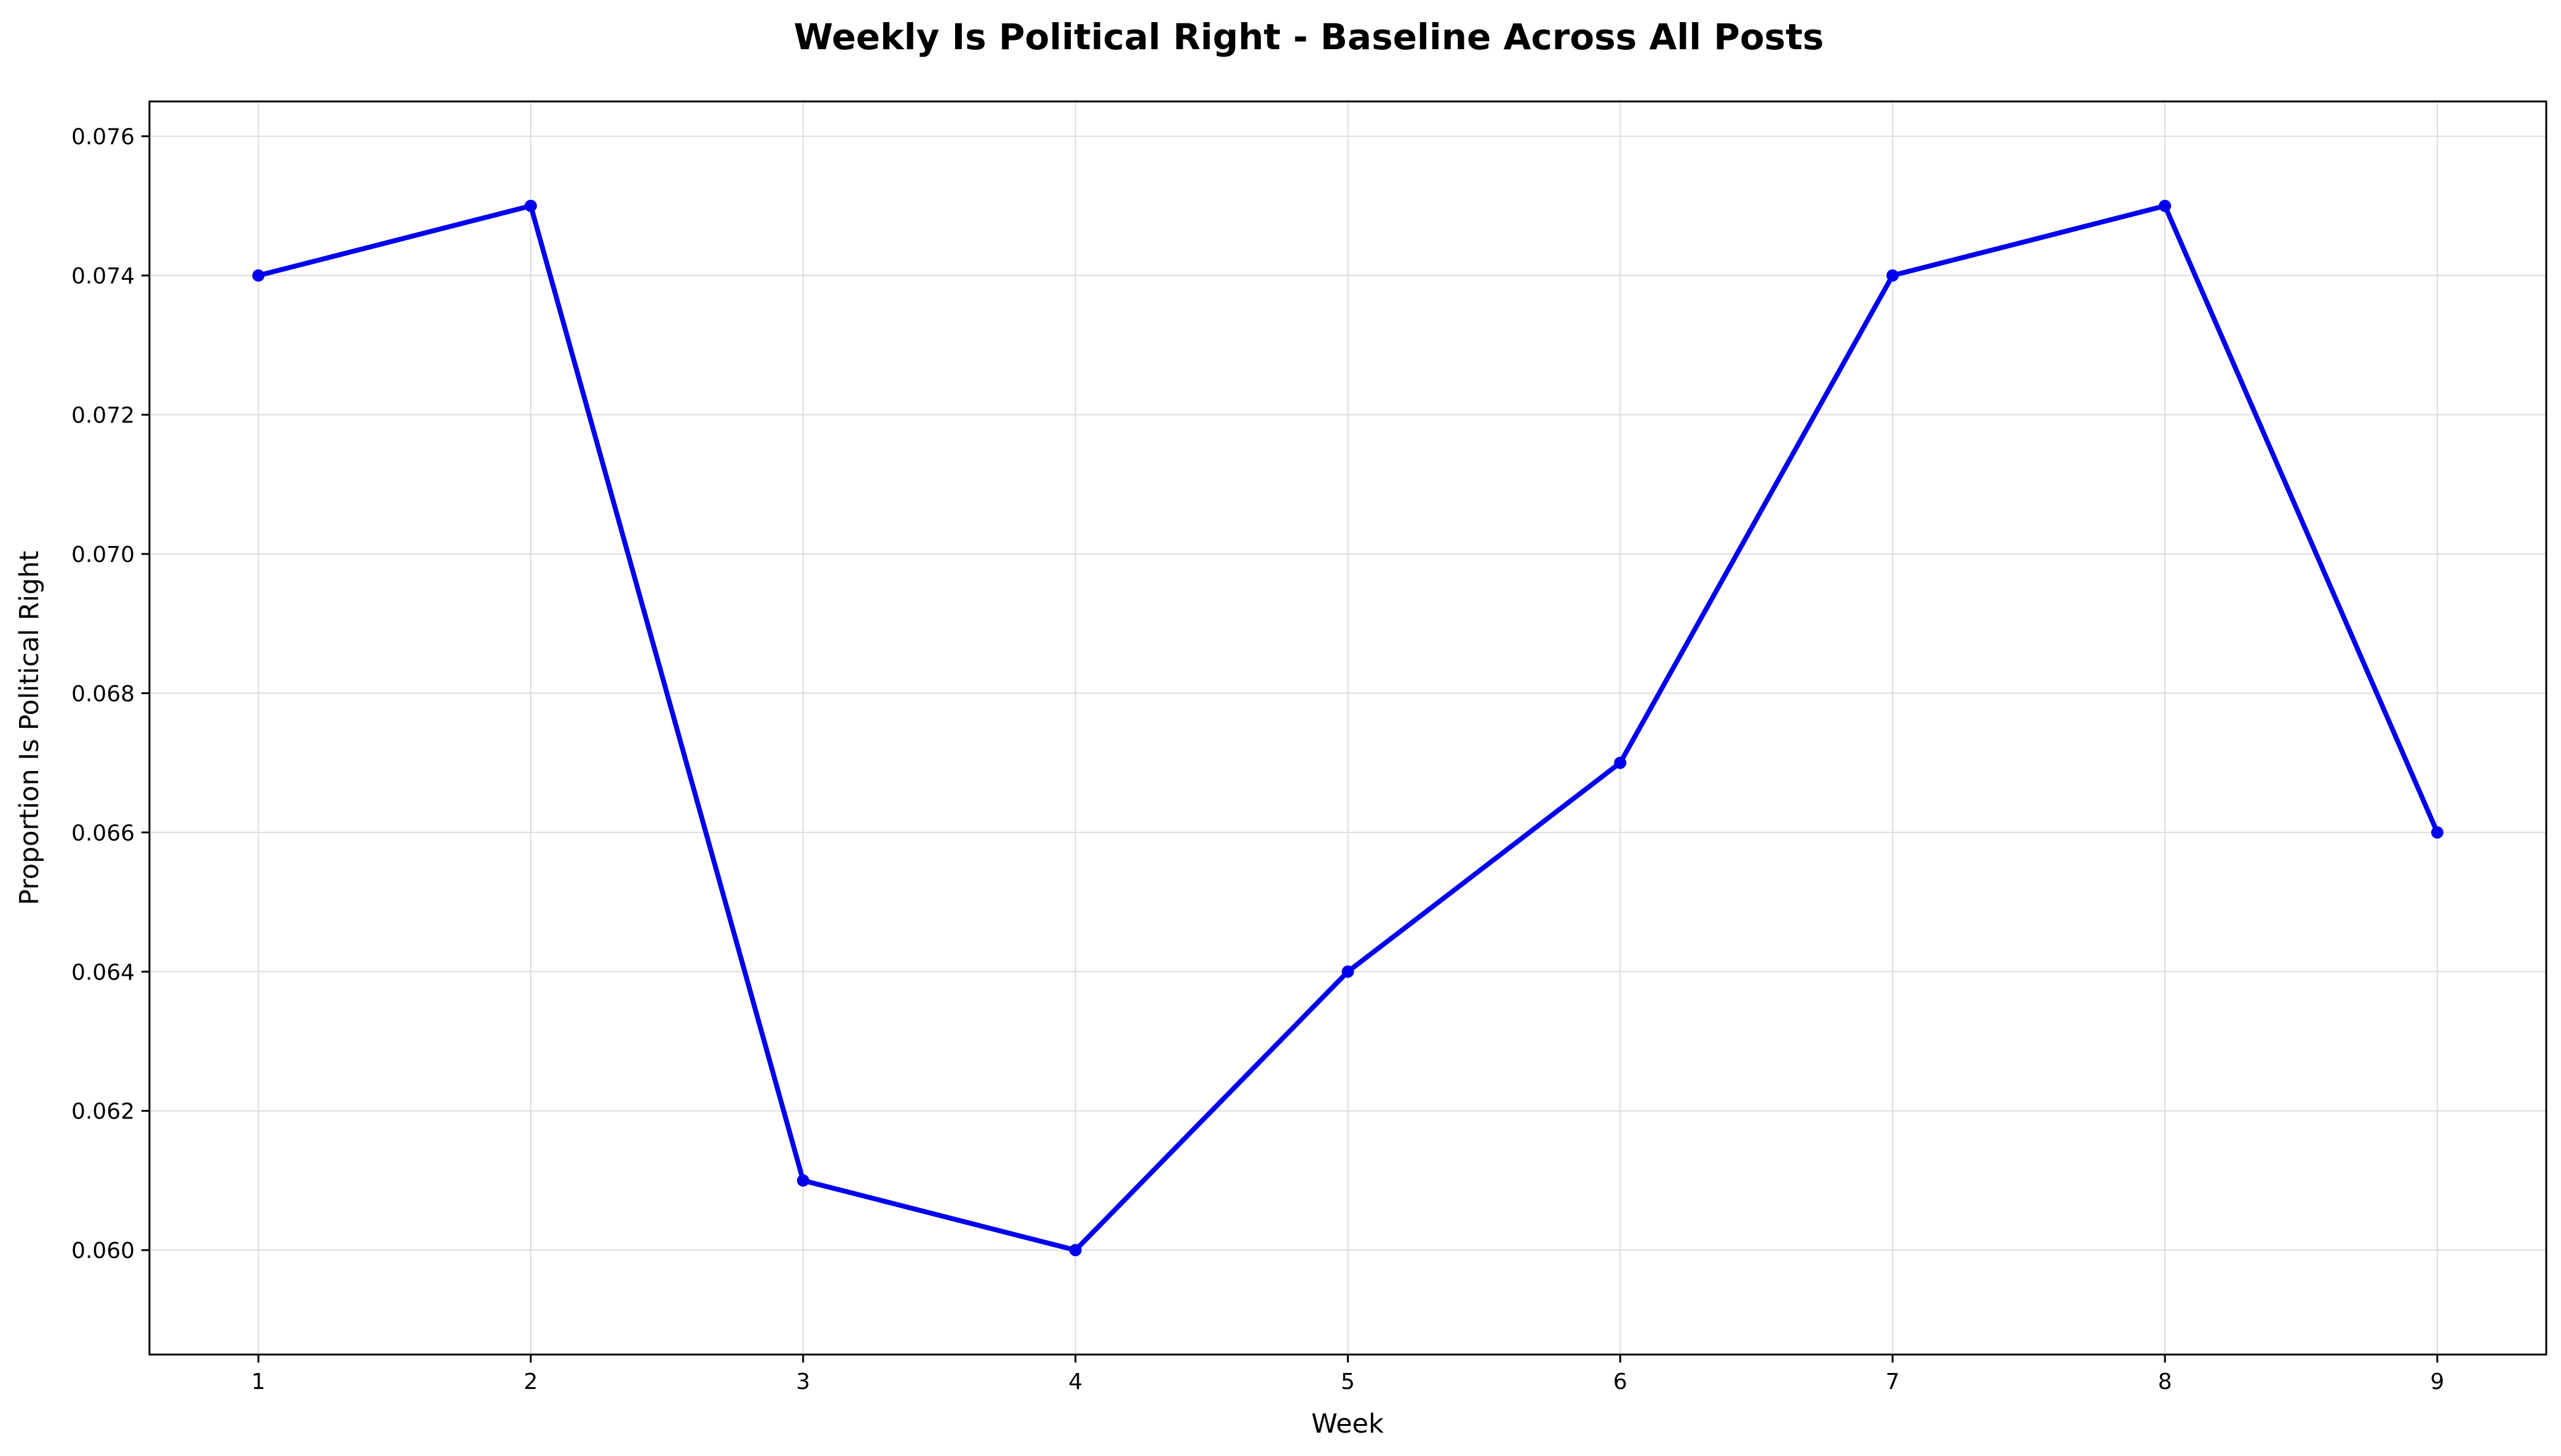 This screenshot has height=1456, width=2561. What do you see at coordinates (103, 1112) in the screenshot?
I see `y-tick-label: 0.062` at bounding box center [103, 1112].